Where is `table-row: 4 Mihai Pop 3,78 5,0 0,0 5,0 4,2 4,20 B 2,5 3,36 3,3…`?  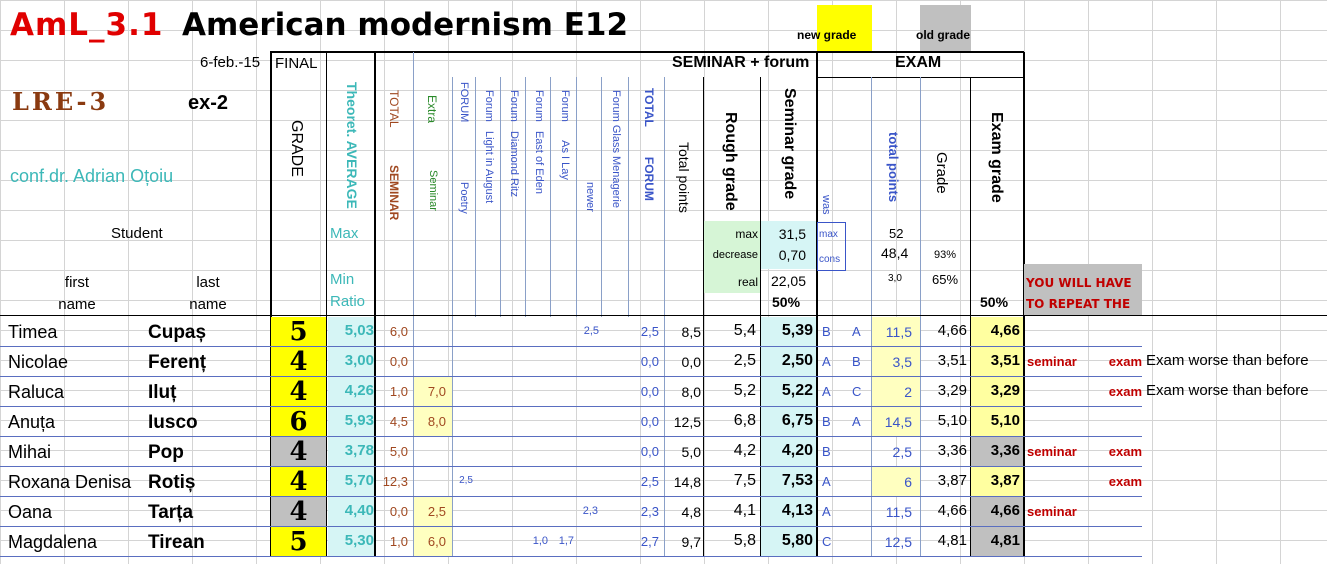 table-row: 4 Mihai Pop 3,78 5,0 0,0 5,0 4,2 4,20 B 2,5 3,36 3,3… is located at coordinates (663, 452).